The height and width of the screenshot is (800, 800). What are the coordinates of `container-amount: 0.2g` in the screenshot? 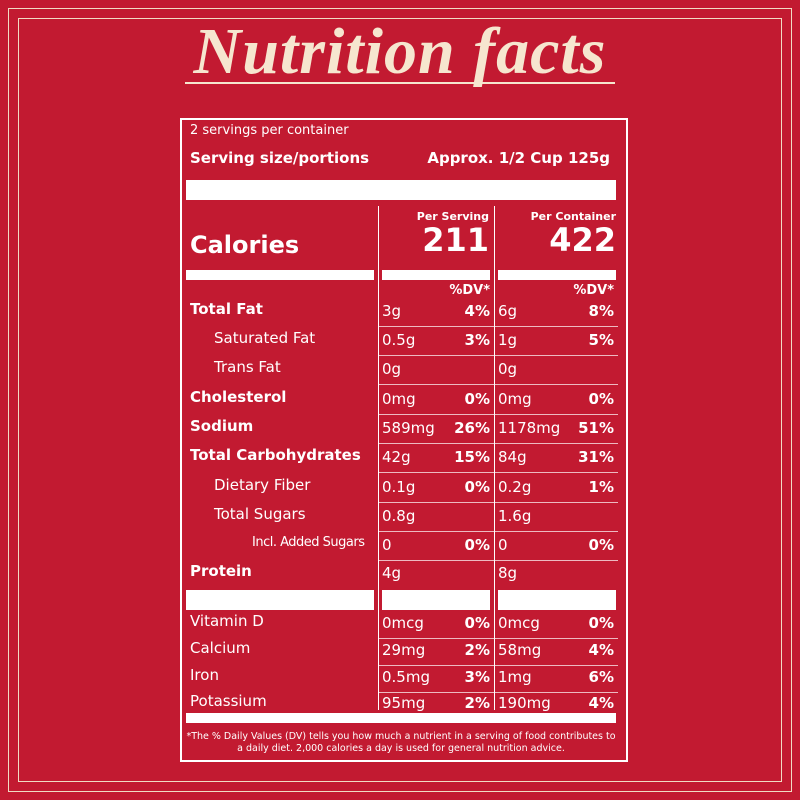 It's located at (515, 487).